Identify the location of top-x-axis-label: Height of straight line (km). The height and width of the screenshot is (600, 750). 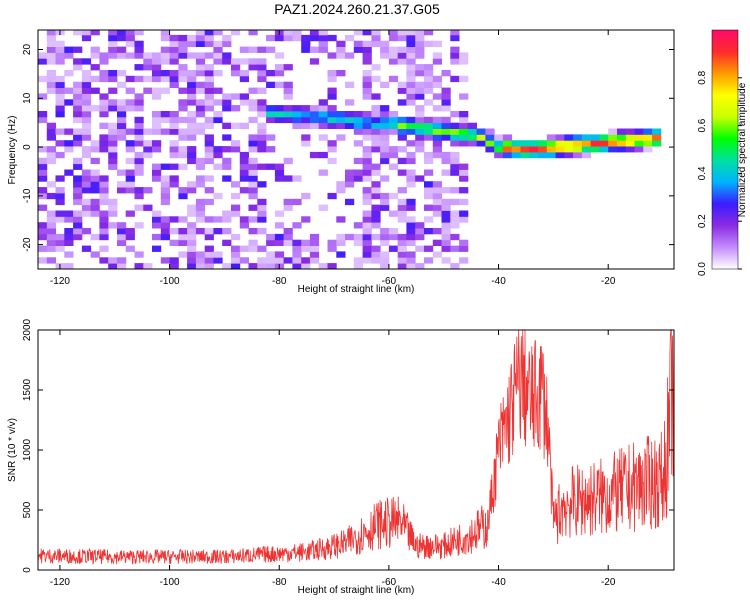
(356, 289).